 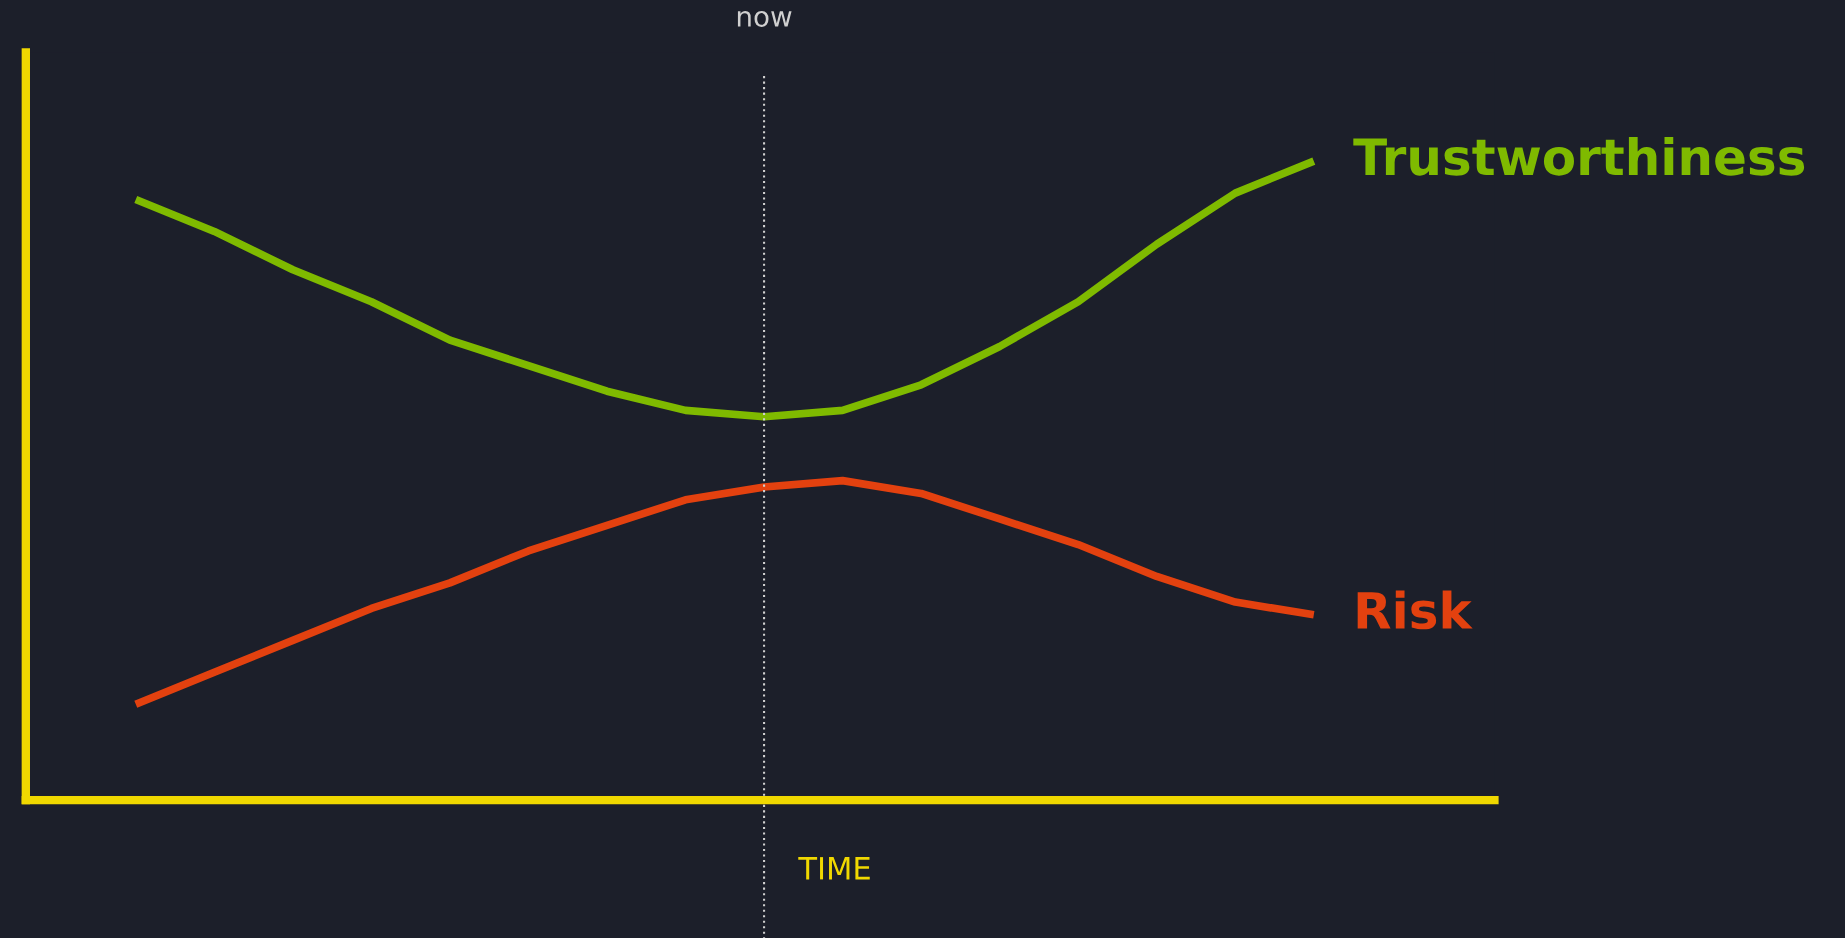 I want to click on text: now, so click(x=764, y=19).